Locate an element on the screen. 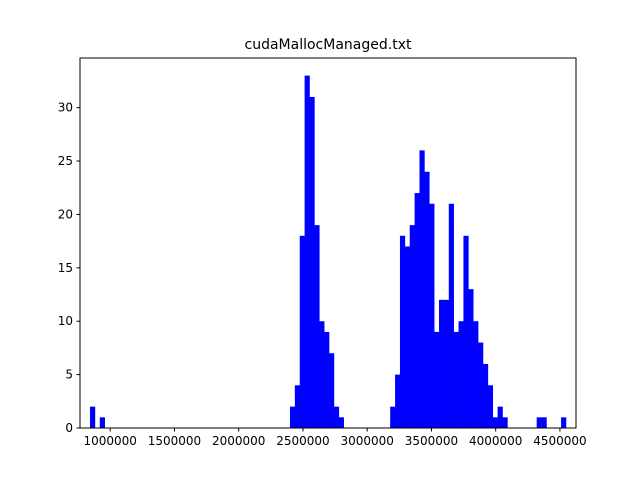 The width and height of the screenshot is (640, 480). y-axis: 0 5 10 15 20 25 30 is located at coordinates (69, 268).